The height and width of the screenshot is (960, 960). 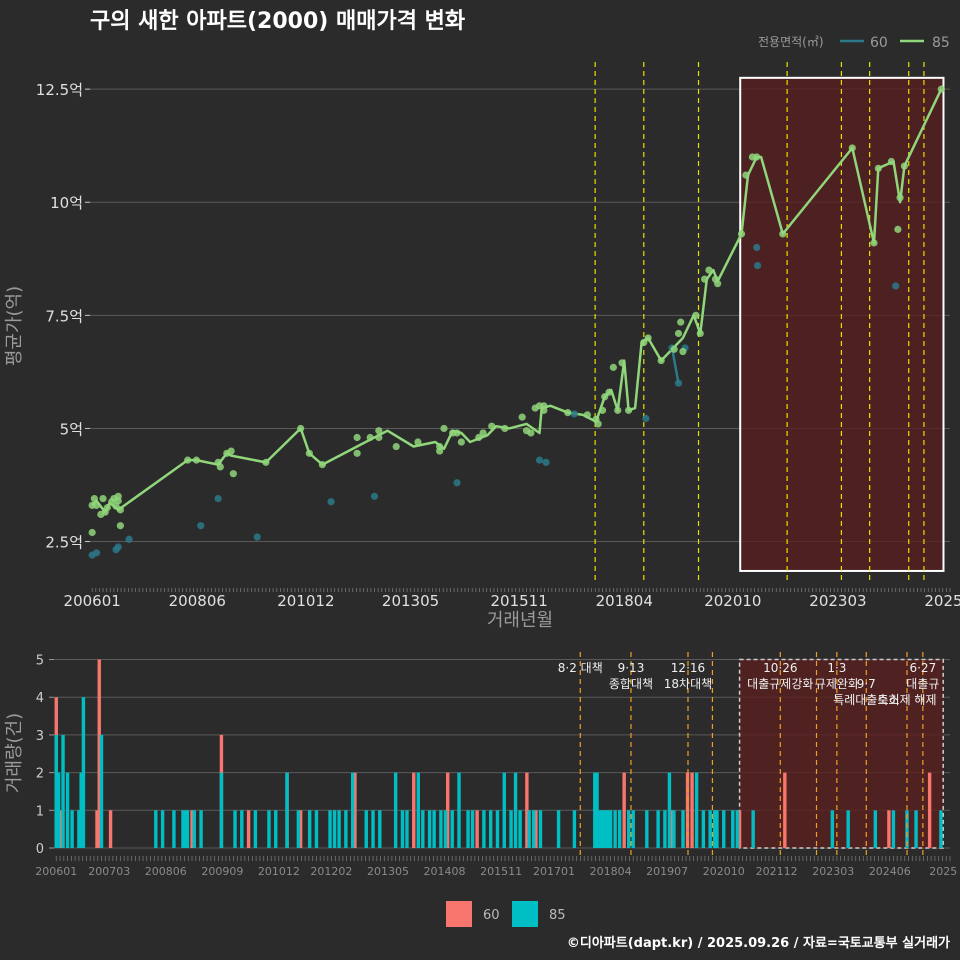 I want to click on price-x-axis-label: 거래년월, so click(x=520, y=620).